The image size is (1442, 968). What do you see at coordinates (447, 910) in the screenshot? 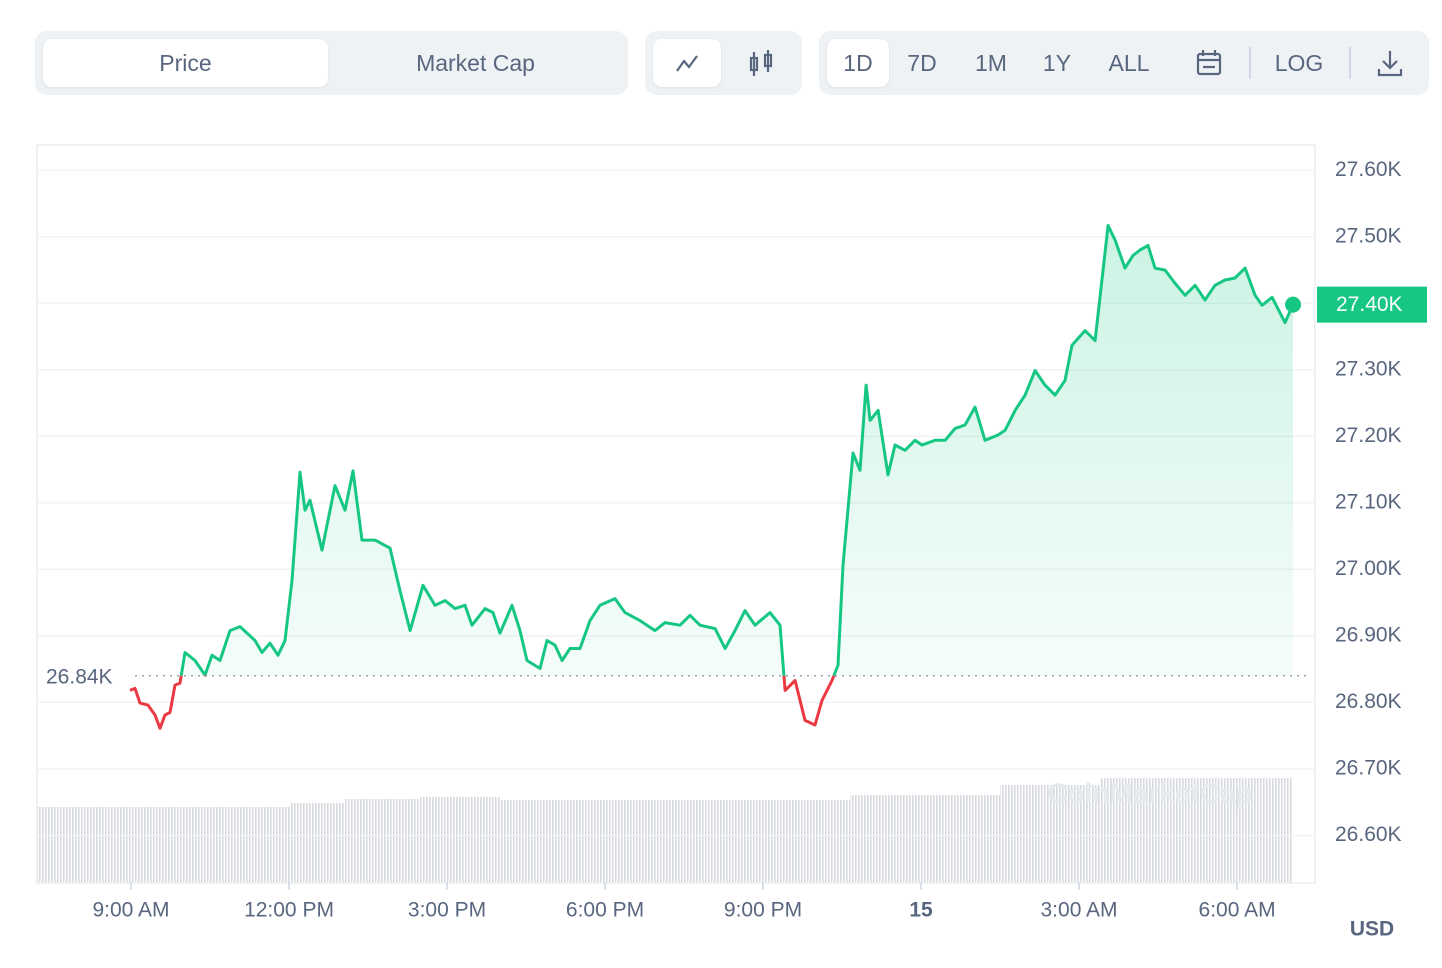
I see `x-tick-label: 3:00 PM` at bounding box center [447, 910].